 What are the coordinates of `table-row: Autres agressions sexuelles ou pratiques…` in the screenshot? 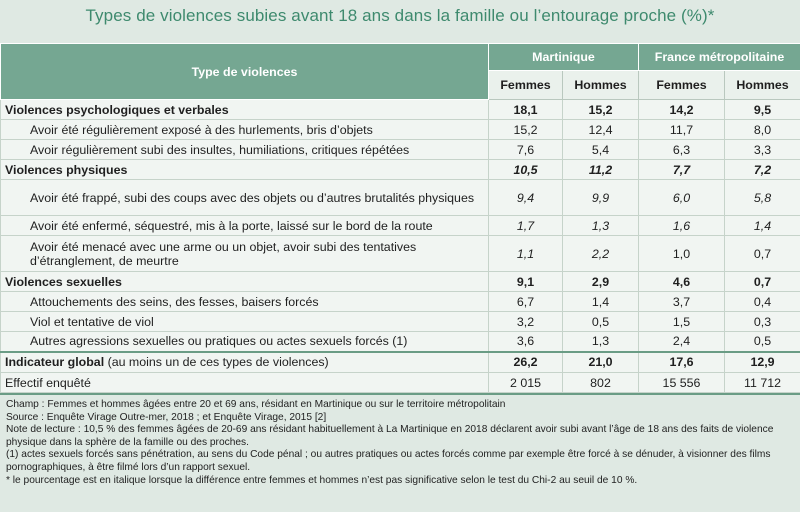 It's located at (400, 341).